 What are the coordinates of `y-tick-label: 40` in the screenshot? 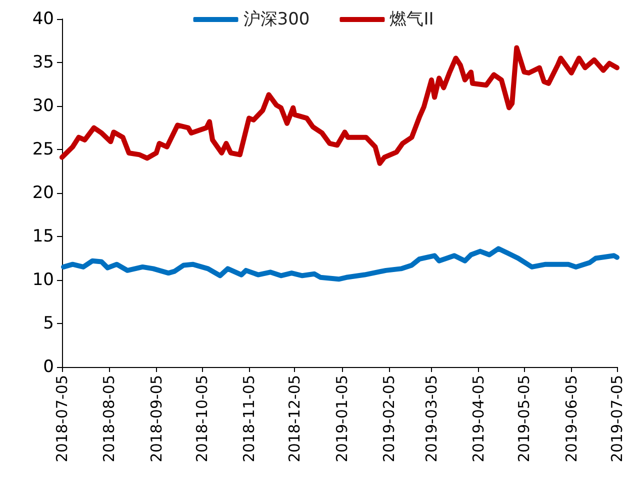 It's located at (43, 19).